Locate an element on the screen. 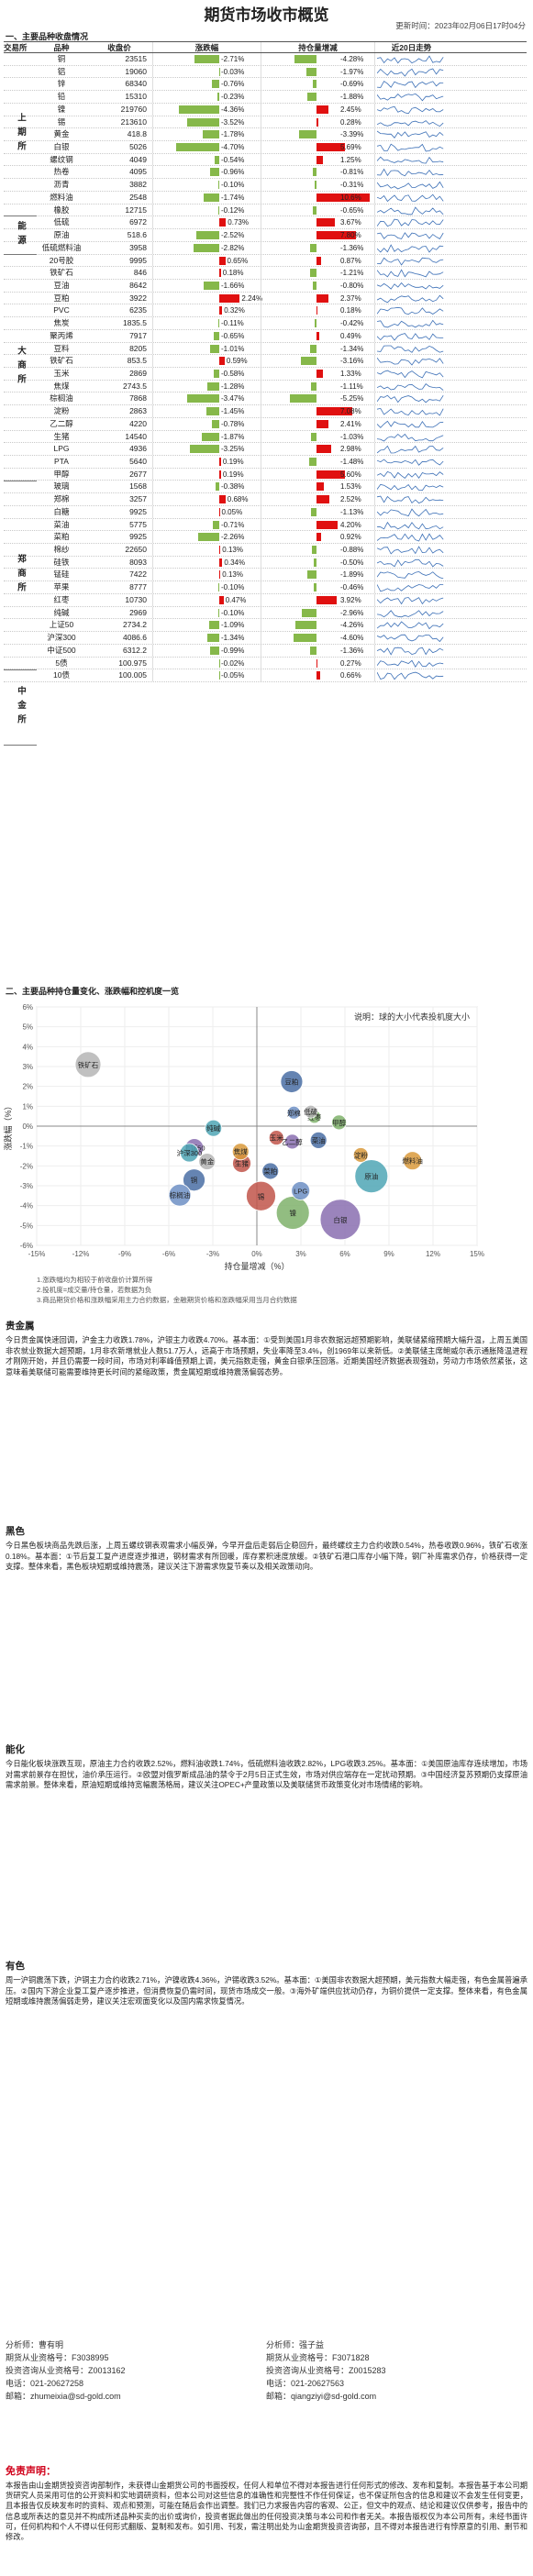  point-label: 低硫 is located at coordinates (310, 1111).